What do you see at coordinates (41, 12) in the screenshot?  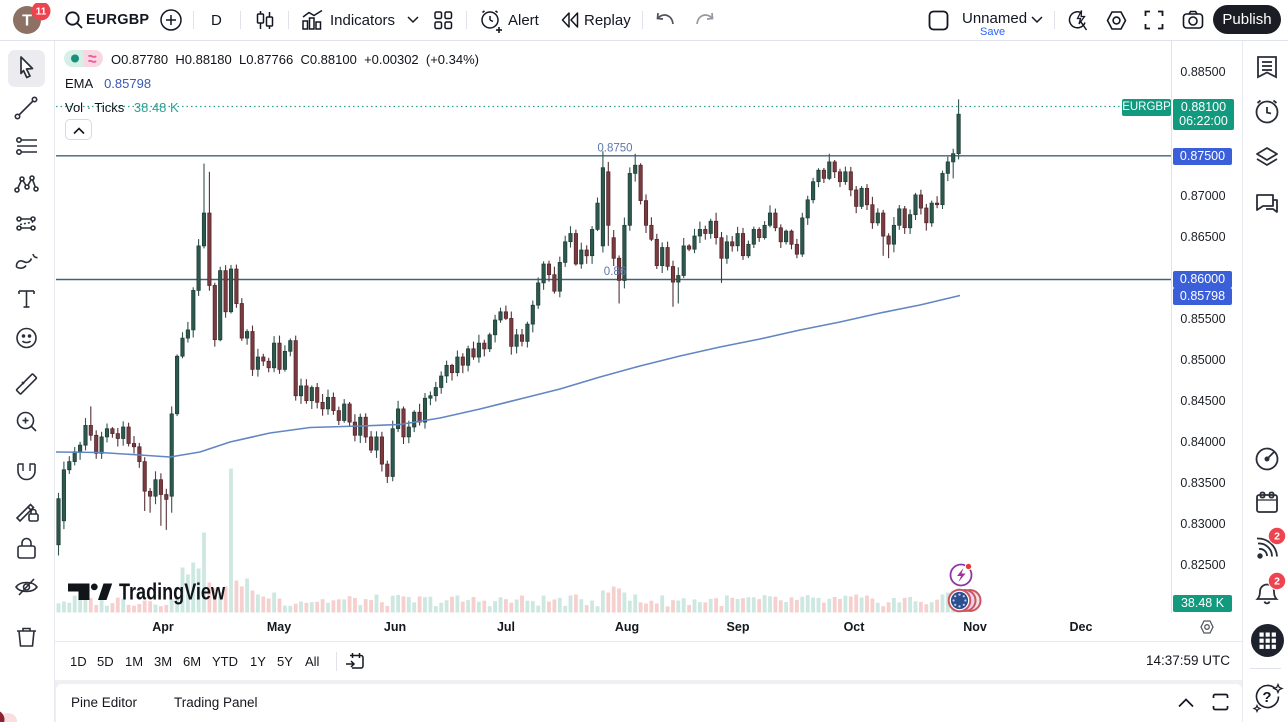 I see `svg-text: 11` at bounding box center [41, 12].